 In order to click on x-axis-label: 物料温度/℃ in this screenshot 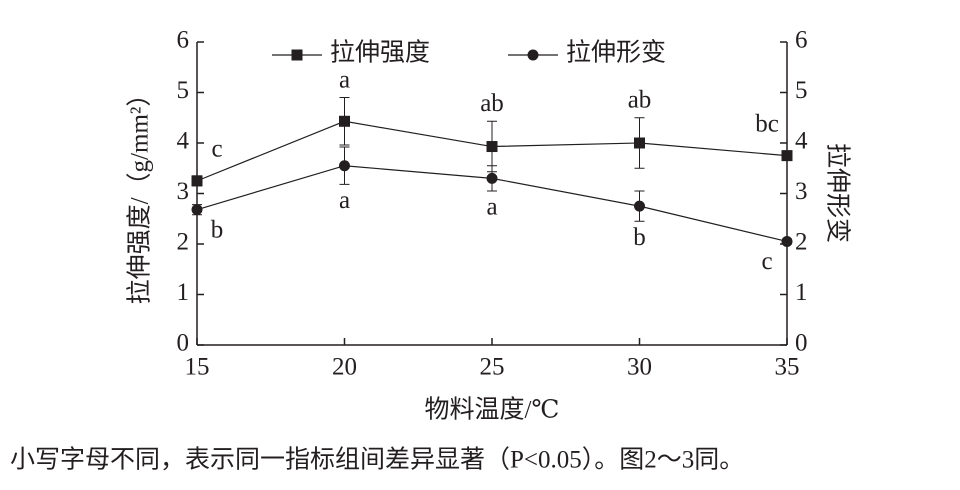, I will do `click(492, 410)`.